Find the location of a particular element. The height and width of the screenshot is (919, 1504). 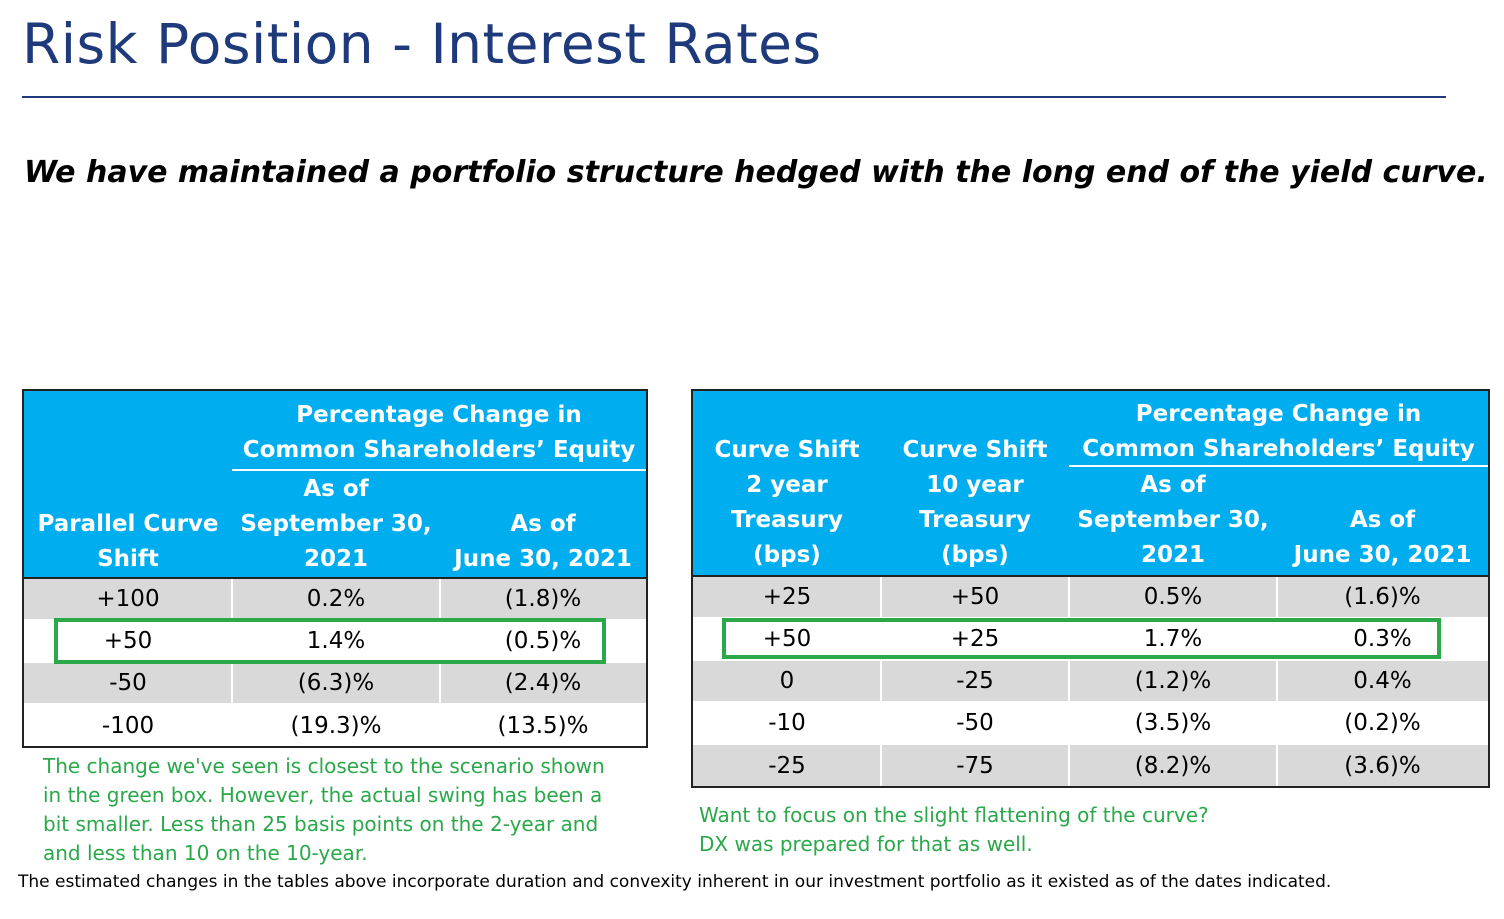

table-row: -50 (6.3)% (2.4)% is located at coordinates (335, 683).